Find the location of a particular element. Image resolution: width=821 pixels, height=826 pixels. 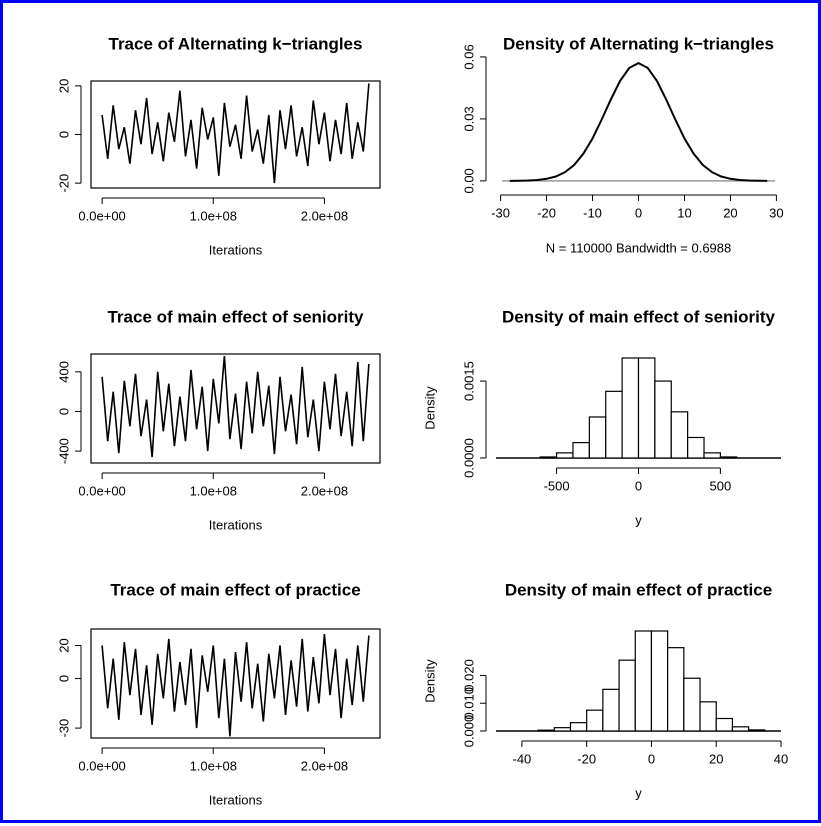

x-tick-label: -10 is located at coordinates (592, 212).